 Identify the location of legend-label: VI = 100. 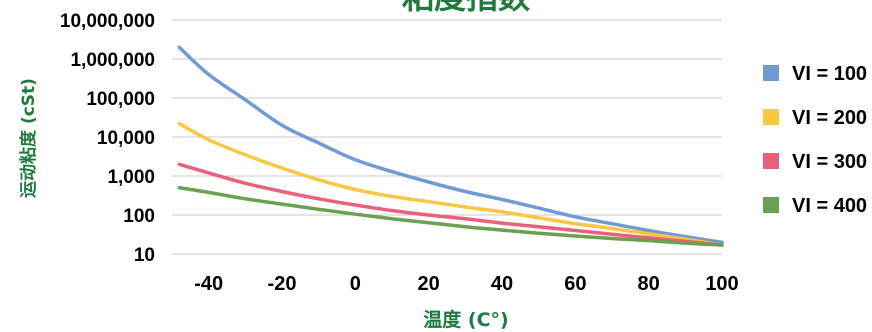
(829, 74).